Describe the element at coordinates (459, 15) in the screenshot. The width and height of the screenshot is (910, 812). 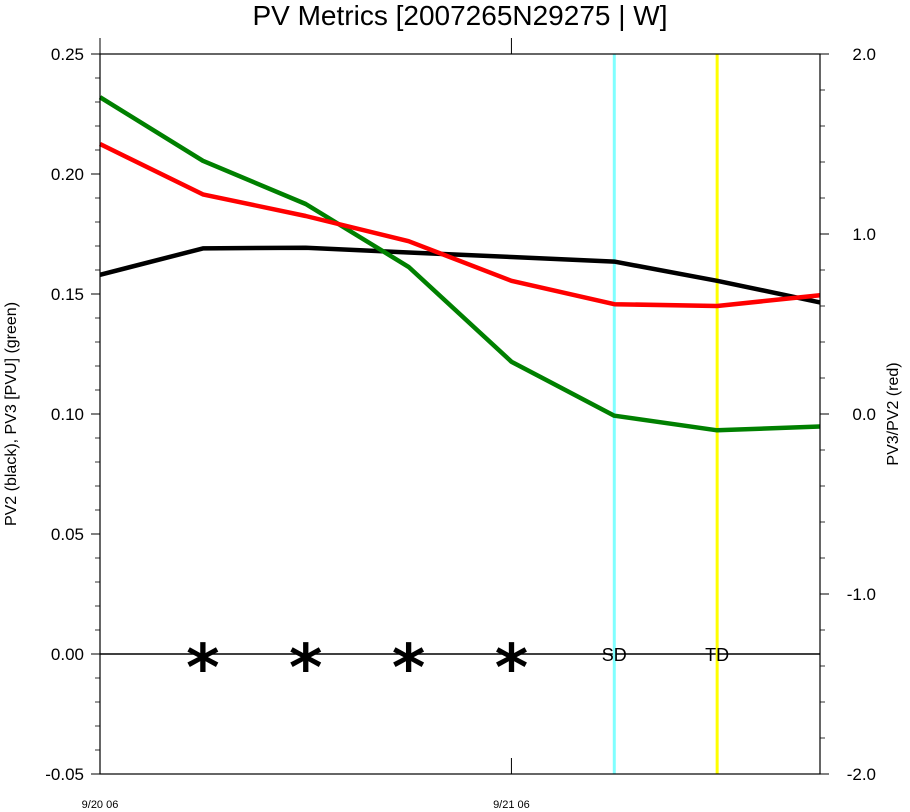
I see `chart-title: PV Metrics [2007265N29275 | W]` at that location.